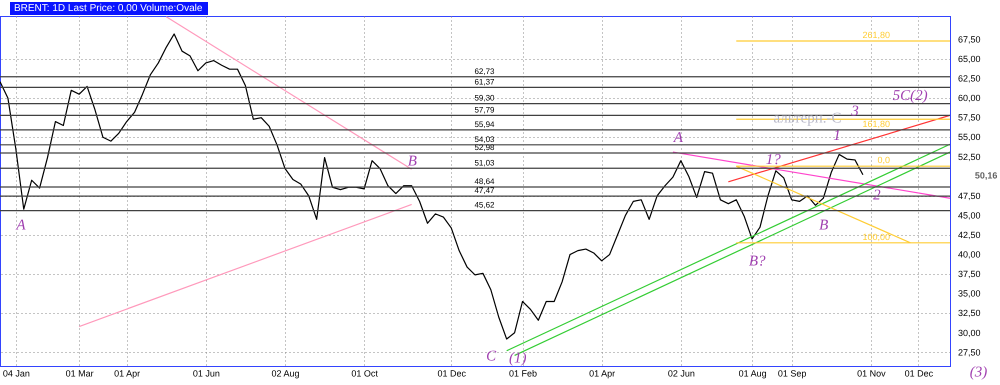 The height and width of the screenshot is (385, 1000). What do you see at coordinates (910, 96) in the screenshot?
I see `annotation: 5C(2)` at bounding box center [910, 96].